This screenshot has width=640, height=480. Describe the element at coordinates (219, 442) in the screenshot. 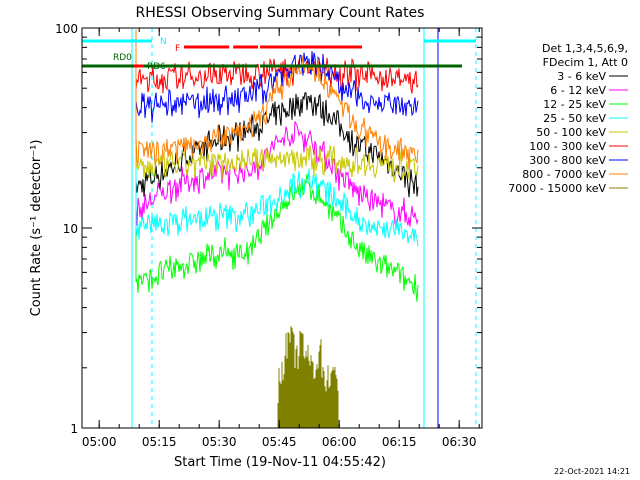

I see `x-tick-label-2: 05:30` at that location.